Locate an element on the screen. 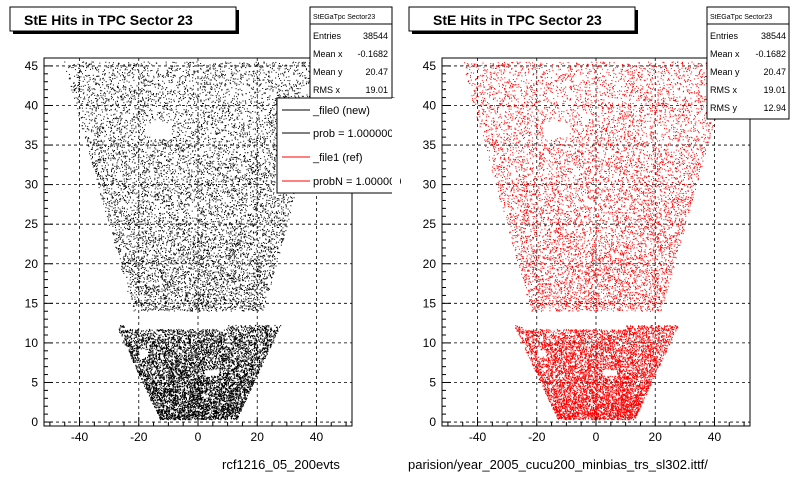 The height and width of the screenshot is (485, 800). right-stats-label-1: Mean x is located at coordinates (725, 54).